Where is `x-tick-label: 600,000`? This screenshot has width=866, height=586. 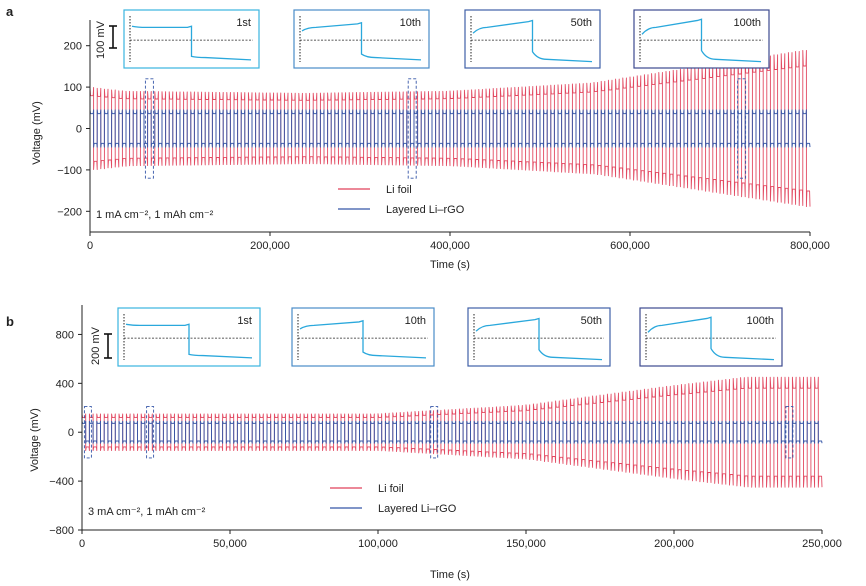 x-tick-label: 600,000 is located at coordinates (630, 246).